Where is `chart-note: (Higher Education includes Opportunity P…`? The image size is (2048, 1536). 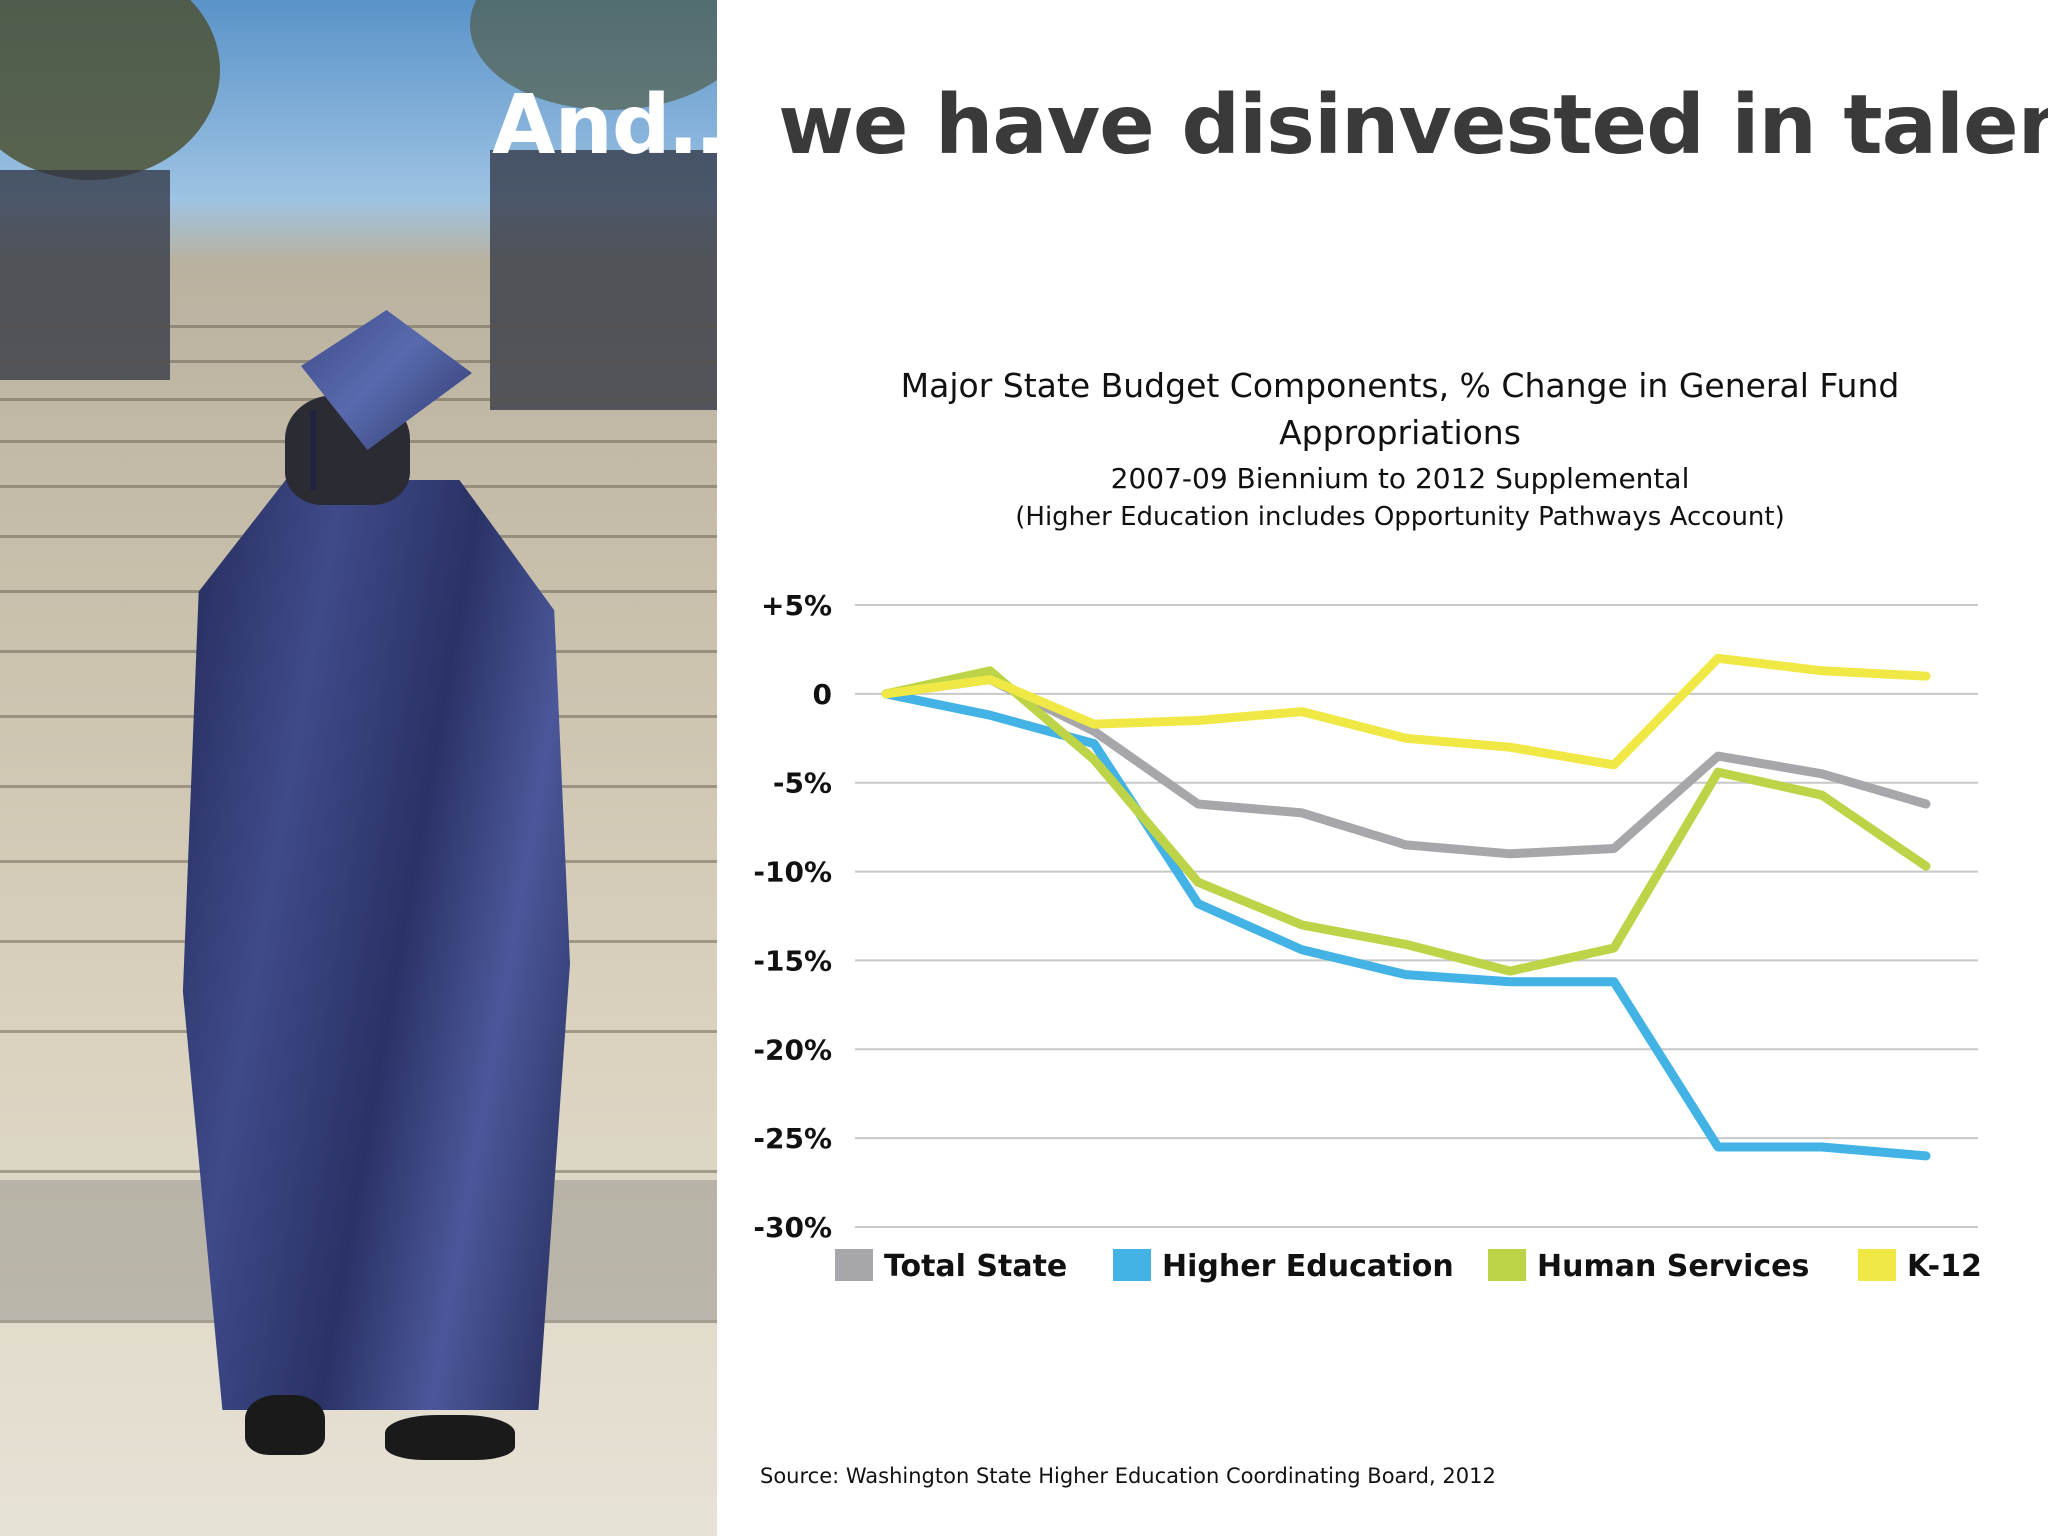
chart-note: (Higher Education includes Opportunity P… is located at coordinates (1400, 517).